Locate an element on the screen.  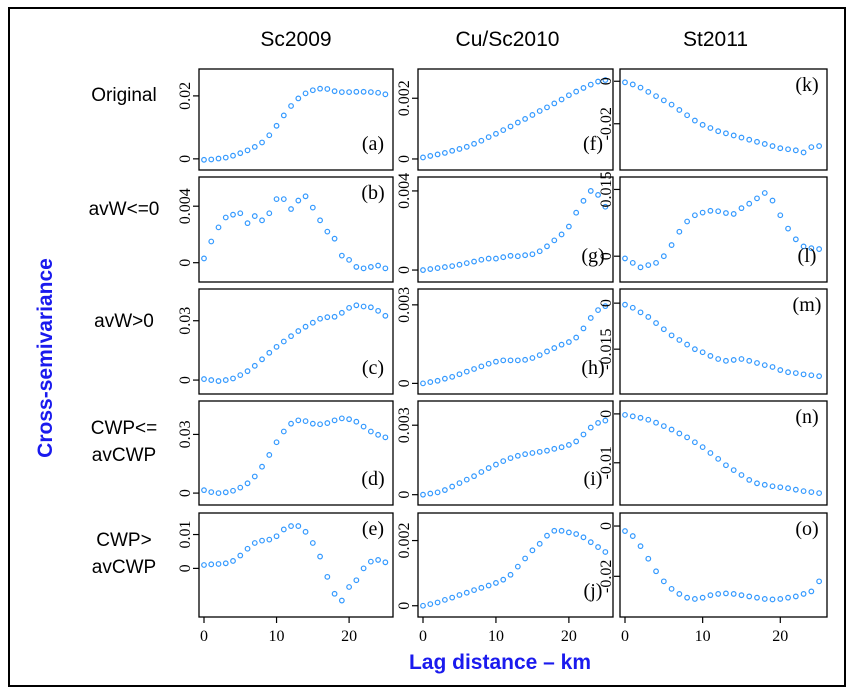
panel-f-frame is located at coordinates (515, 119).